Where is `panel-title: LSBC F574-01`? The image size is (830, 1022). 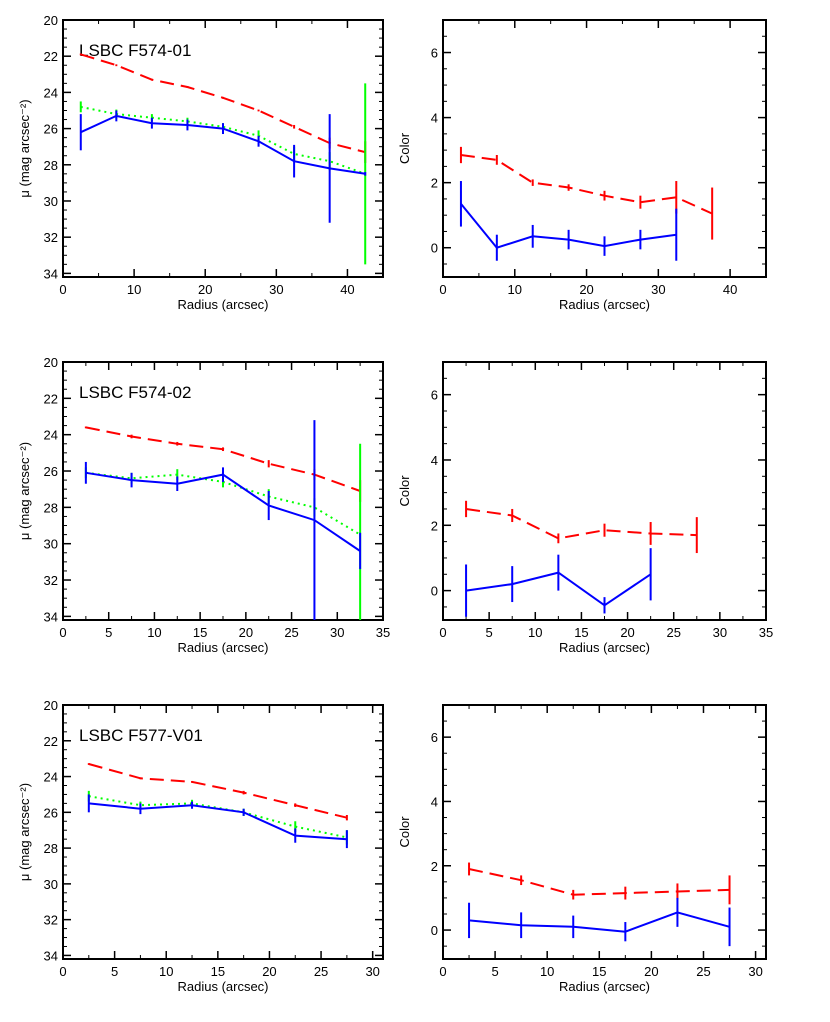
panel-title: LSBC F574-01 is located at coordinates (135, 50).